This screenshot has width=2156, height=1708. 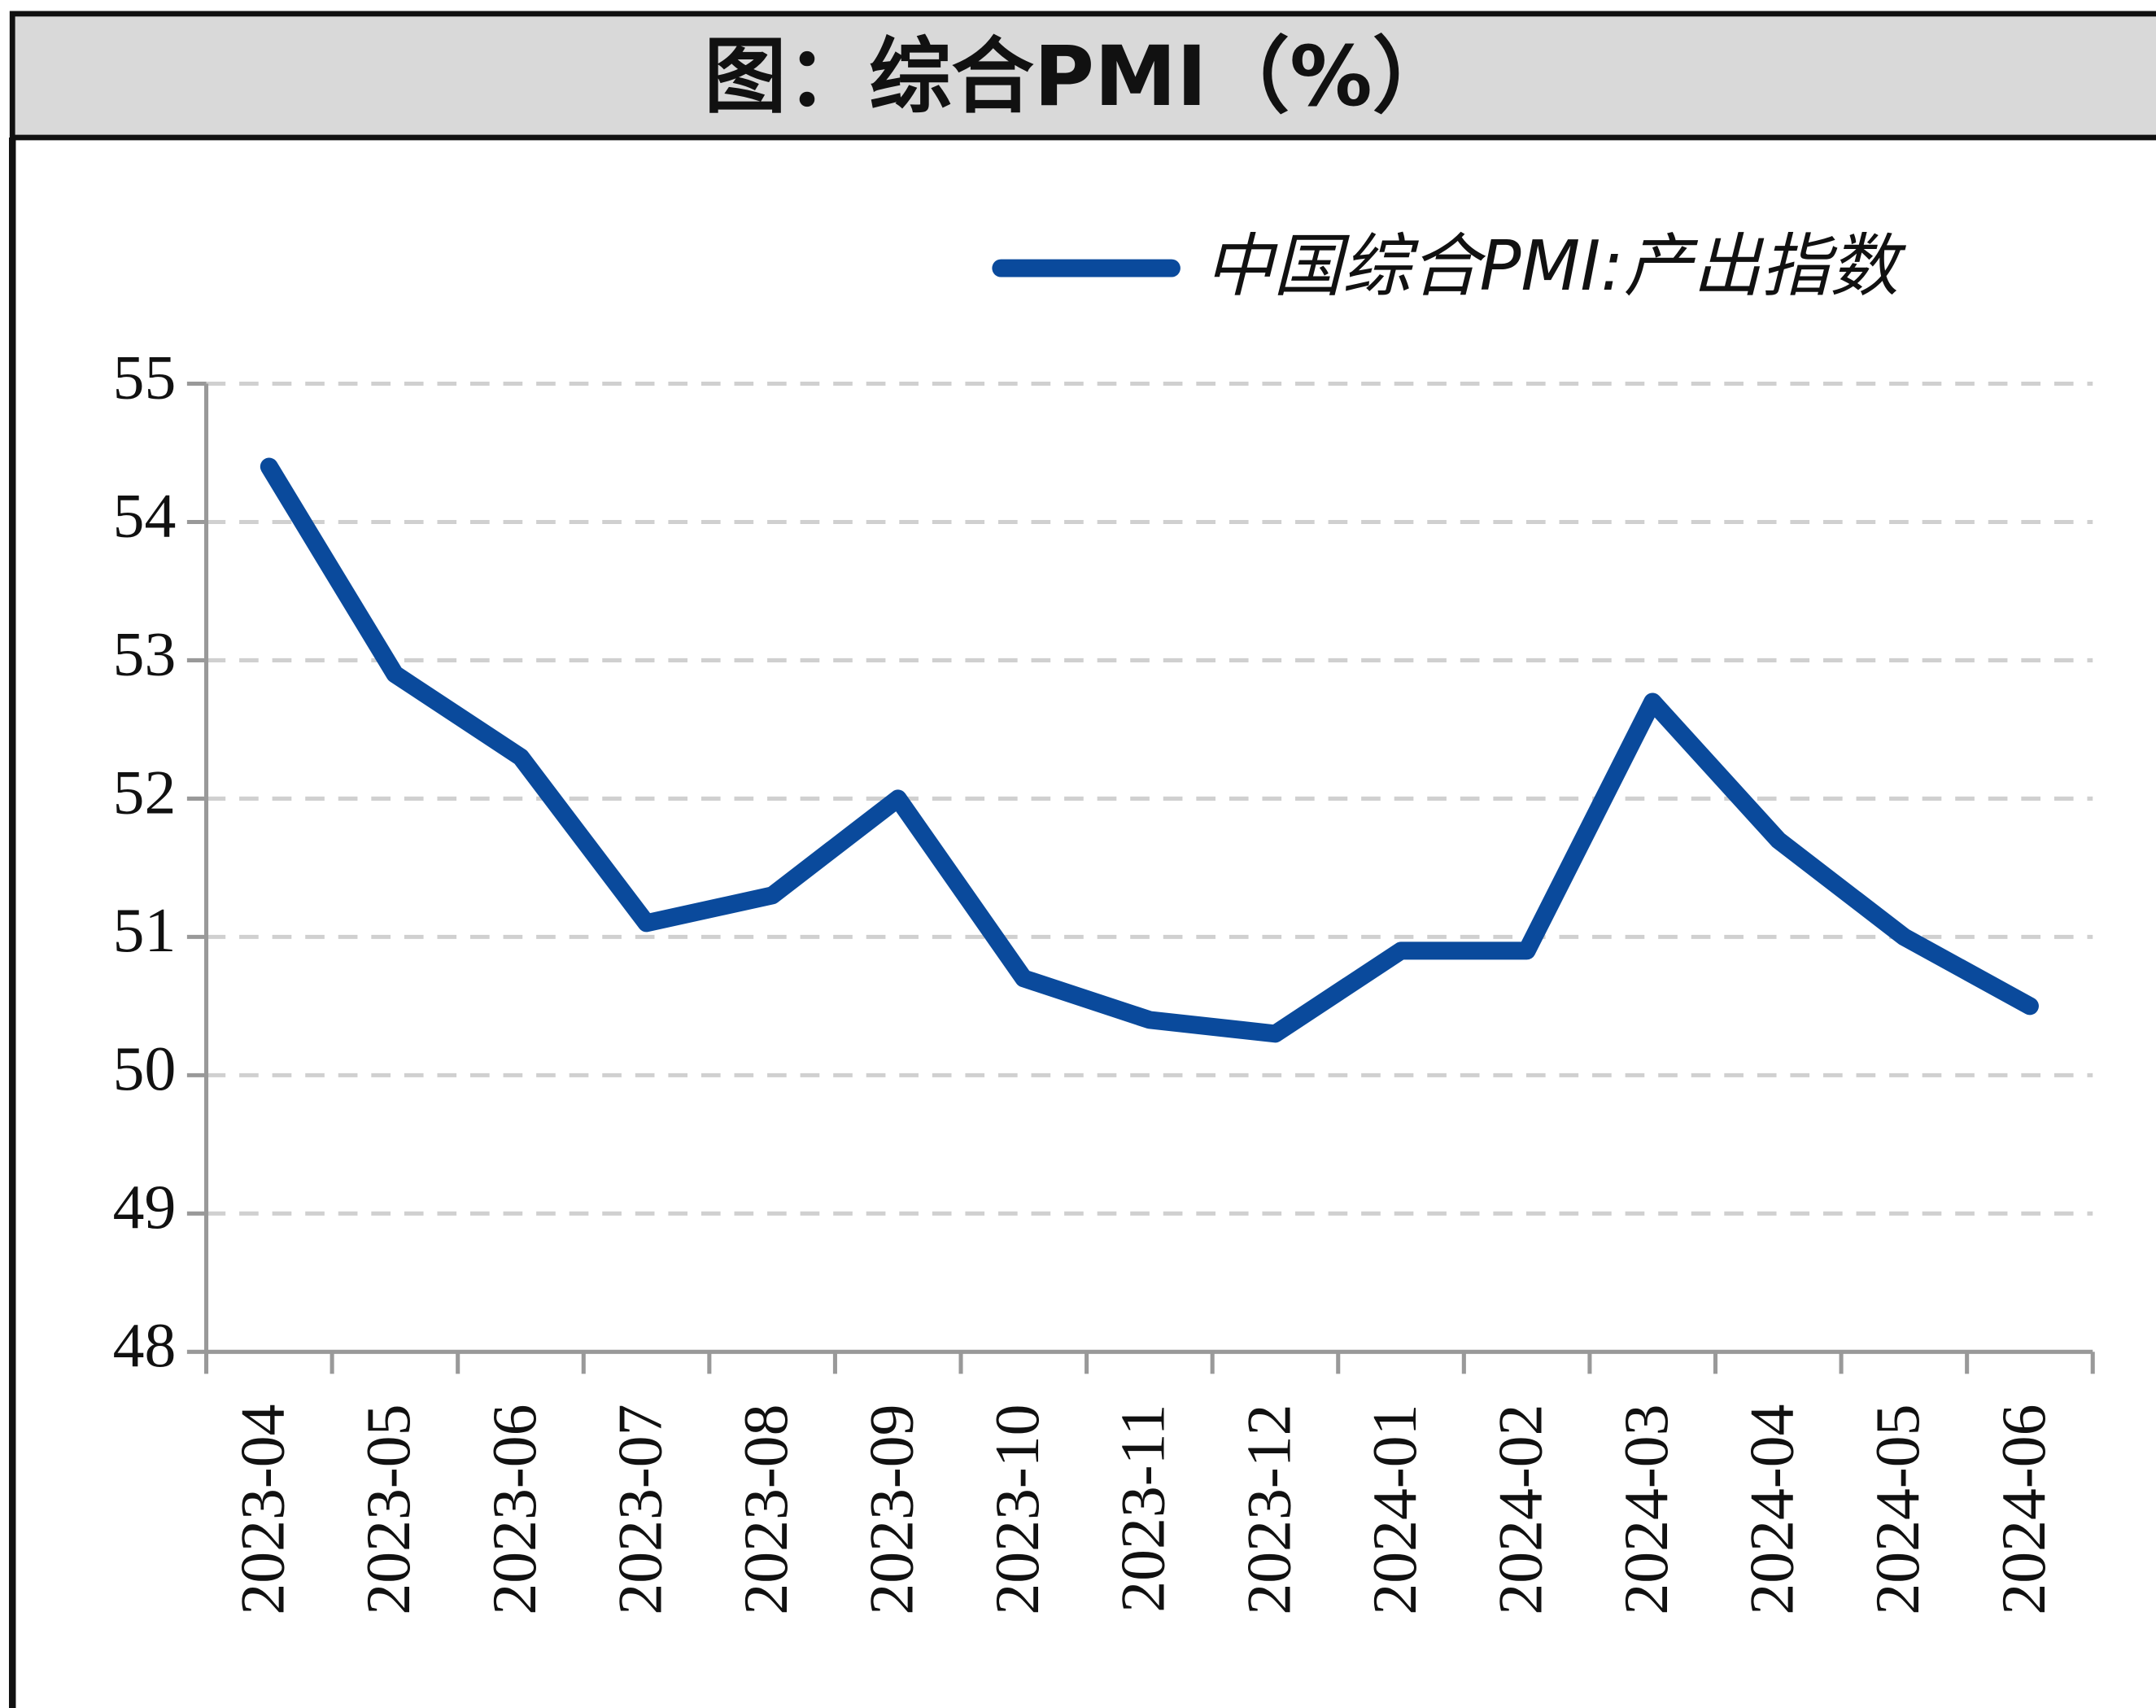 What do you see at coordinates (639, 1509) in the screenshot?
I see `x-tick-label: 2023-07` at bounding box center [639, 1509].